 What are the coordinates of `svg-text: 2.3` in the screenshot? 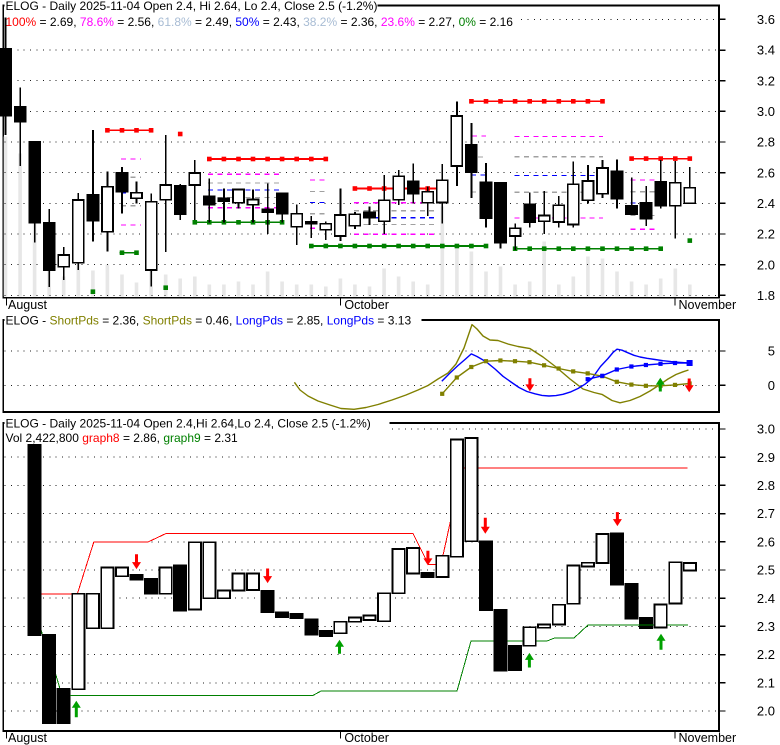 It's located at (766, 626).